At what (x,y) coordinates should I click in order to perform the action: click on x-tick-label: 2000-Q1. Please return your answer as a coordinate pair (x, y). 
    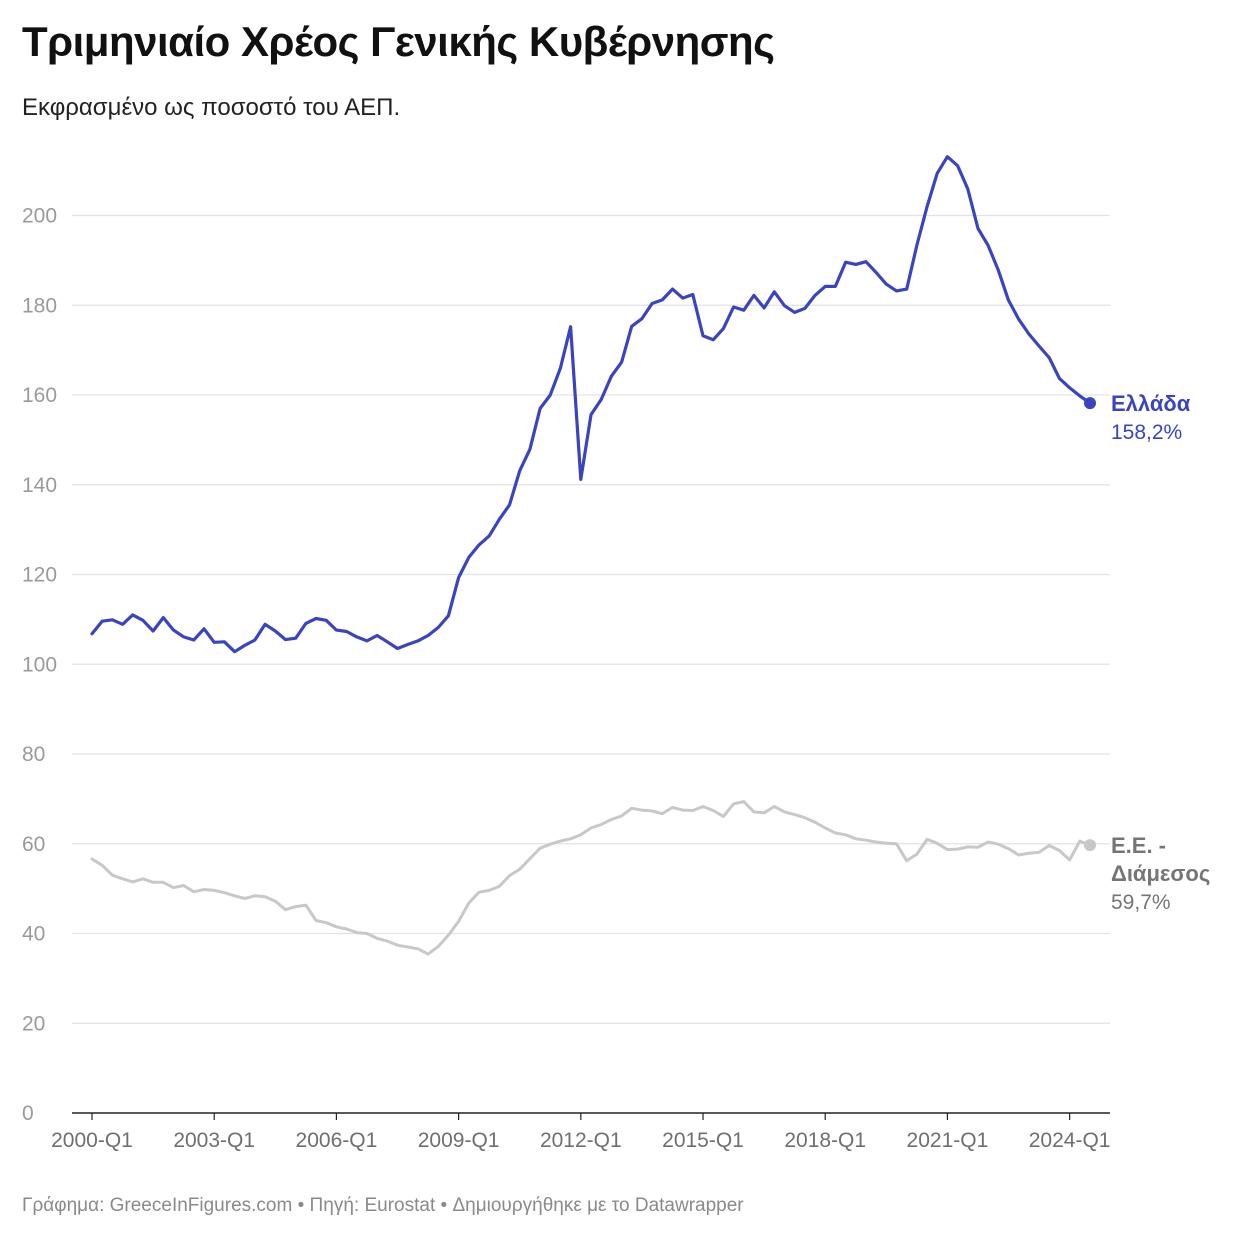
    Looking at the image, I should click on (92, 1140).